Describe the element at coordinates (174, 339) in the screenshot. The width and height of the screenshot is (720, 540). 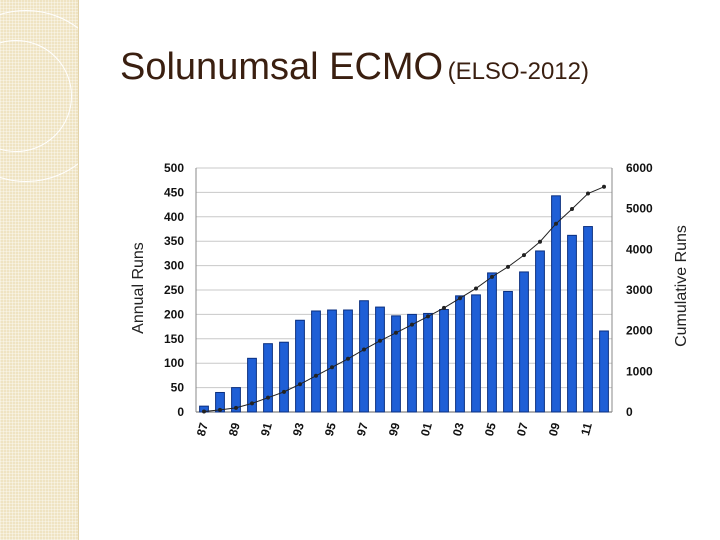
I see `left-tick-label: 150` at that location.